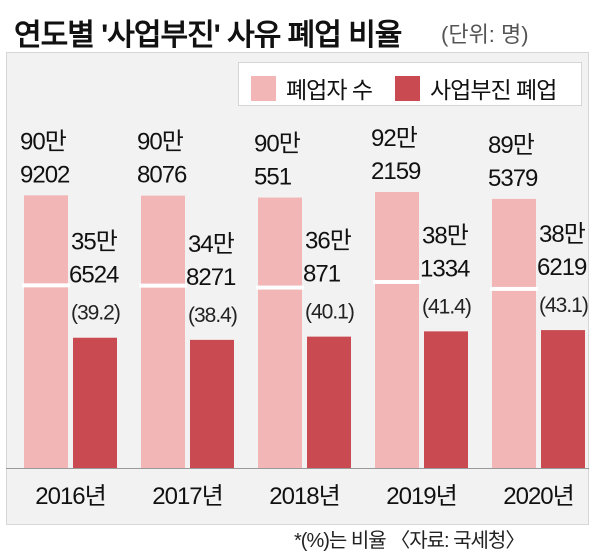  What do you see at coordinates (95, 313) in the screenshot?
I see `data-label-ratio: (39.2)` at bounding box center [95, 313].